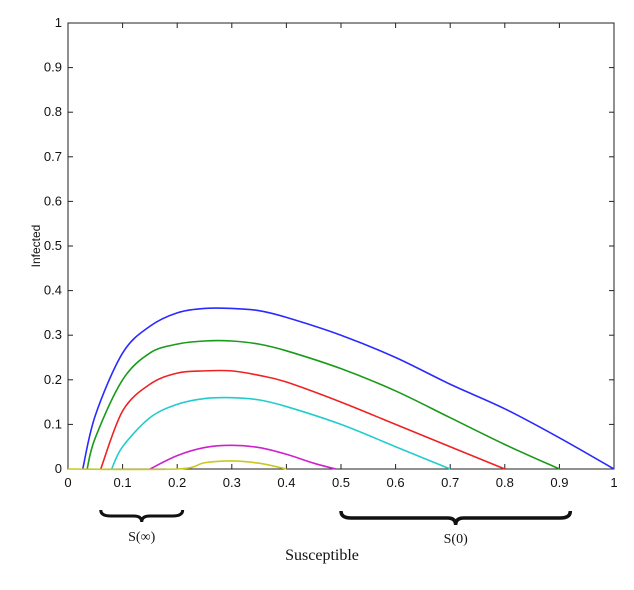 Image resolution: width=634 pixels, height=590 pixels. What do you see at coordinates (450, 482) in the screenshot?
I see `x-tick-label: 0.7` at bounding box center [450, 482].